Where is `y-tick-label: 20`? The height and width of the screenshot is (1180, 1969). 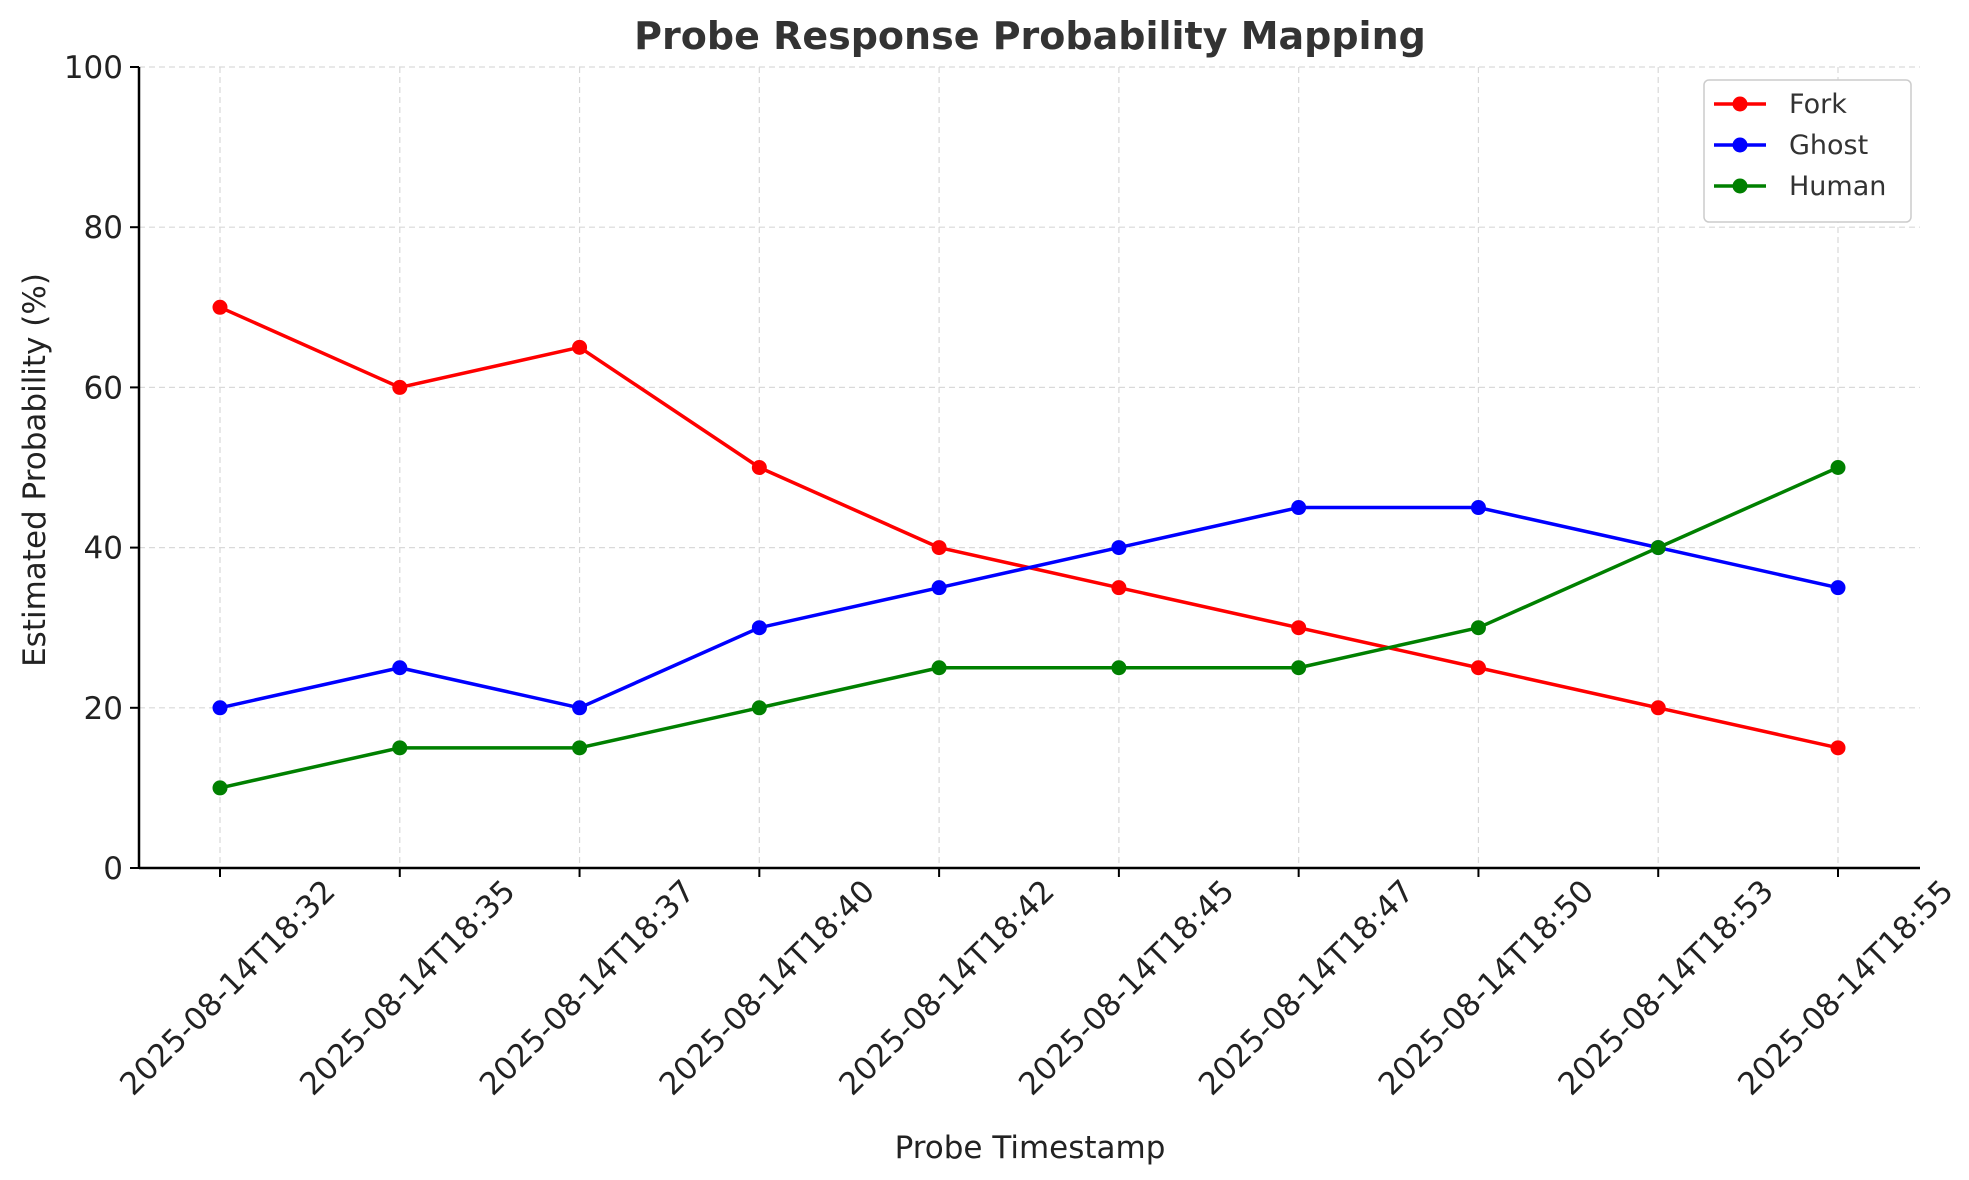 y-tick-label: 20 is located at coordinates (103, 709).